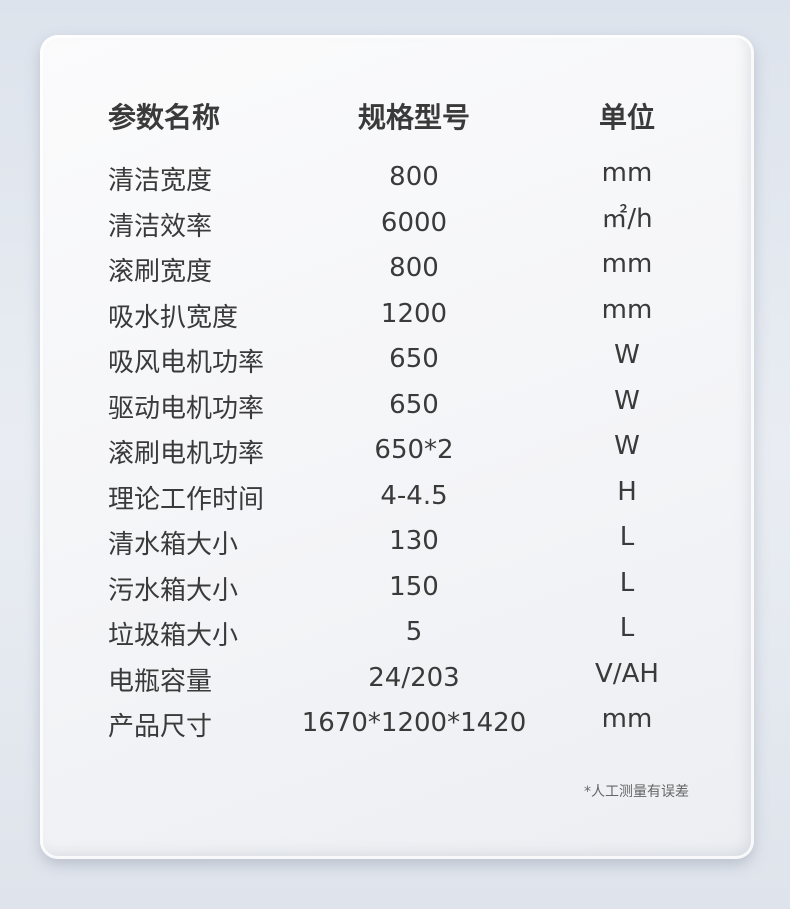 The image size is (790, 909). Describe the element at coordinates (414, 117) in the screenshot. I see `header-cell: 规格型号` at that location.